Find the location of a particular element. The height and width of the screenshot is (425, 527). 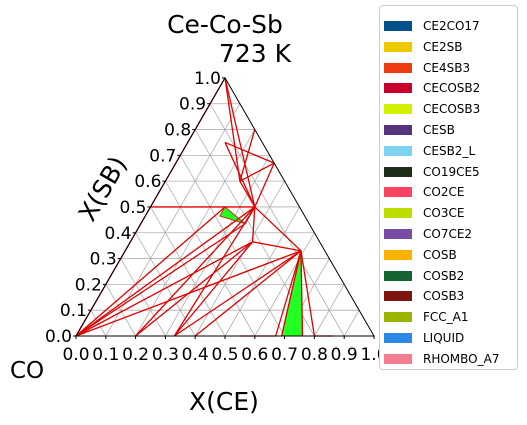

legend-item: CO19CE5 is located at coordinates (432, 172).